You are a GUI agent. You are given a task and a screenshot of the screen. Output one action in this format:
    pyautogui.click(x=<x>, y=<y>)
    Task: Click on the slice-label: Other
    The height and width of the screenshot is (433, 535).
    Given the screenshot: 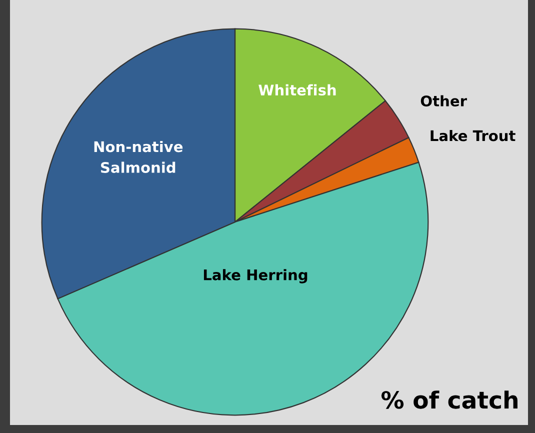 What is the action you would take?
    pyautogui.click(x=443, y=100)
    